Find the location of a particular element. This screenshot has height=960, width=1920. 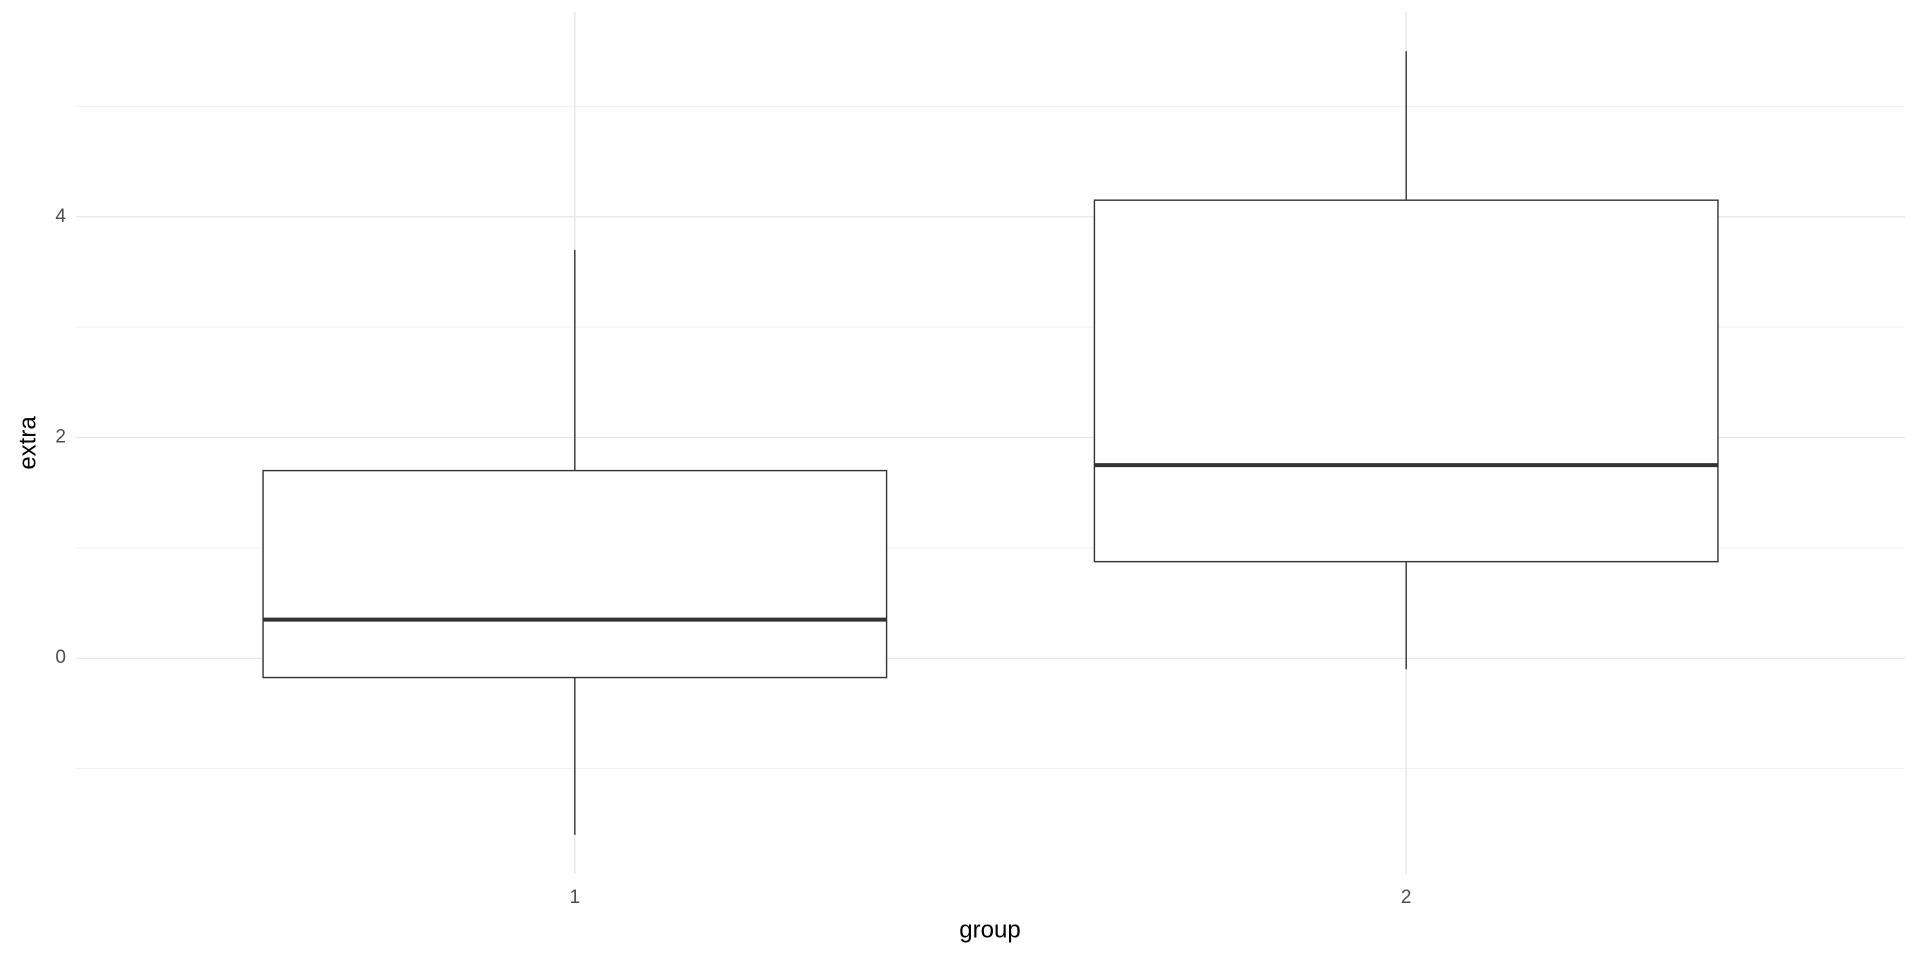

y-axis-title: extra is located at coordinates (27, 443).